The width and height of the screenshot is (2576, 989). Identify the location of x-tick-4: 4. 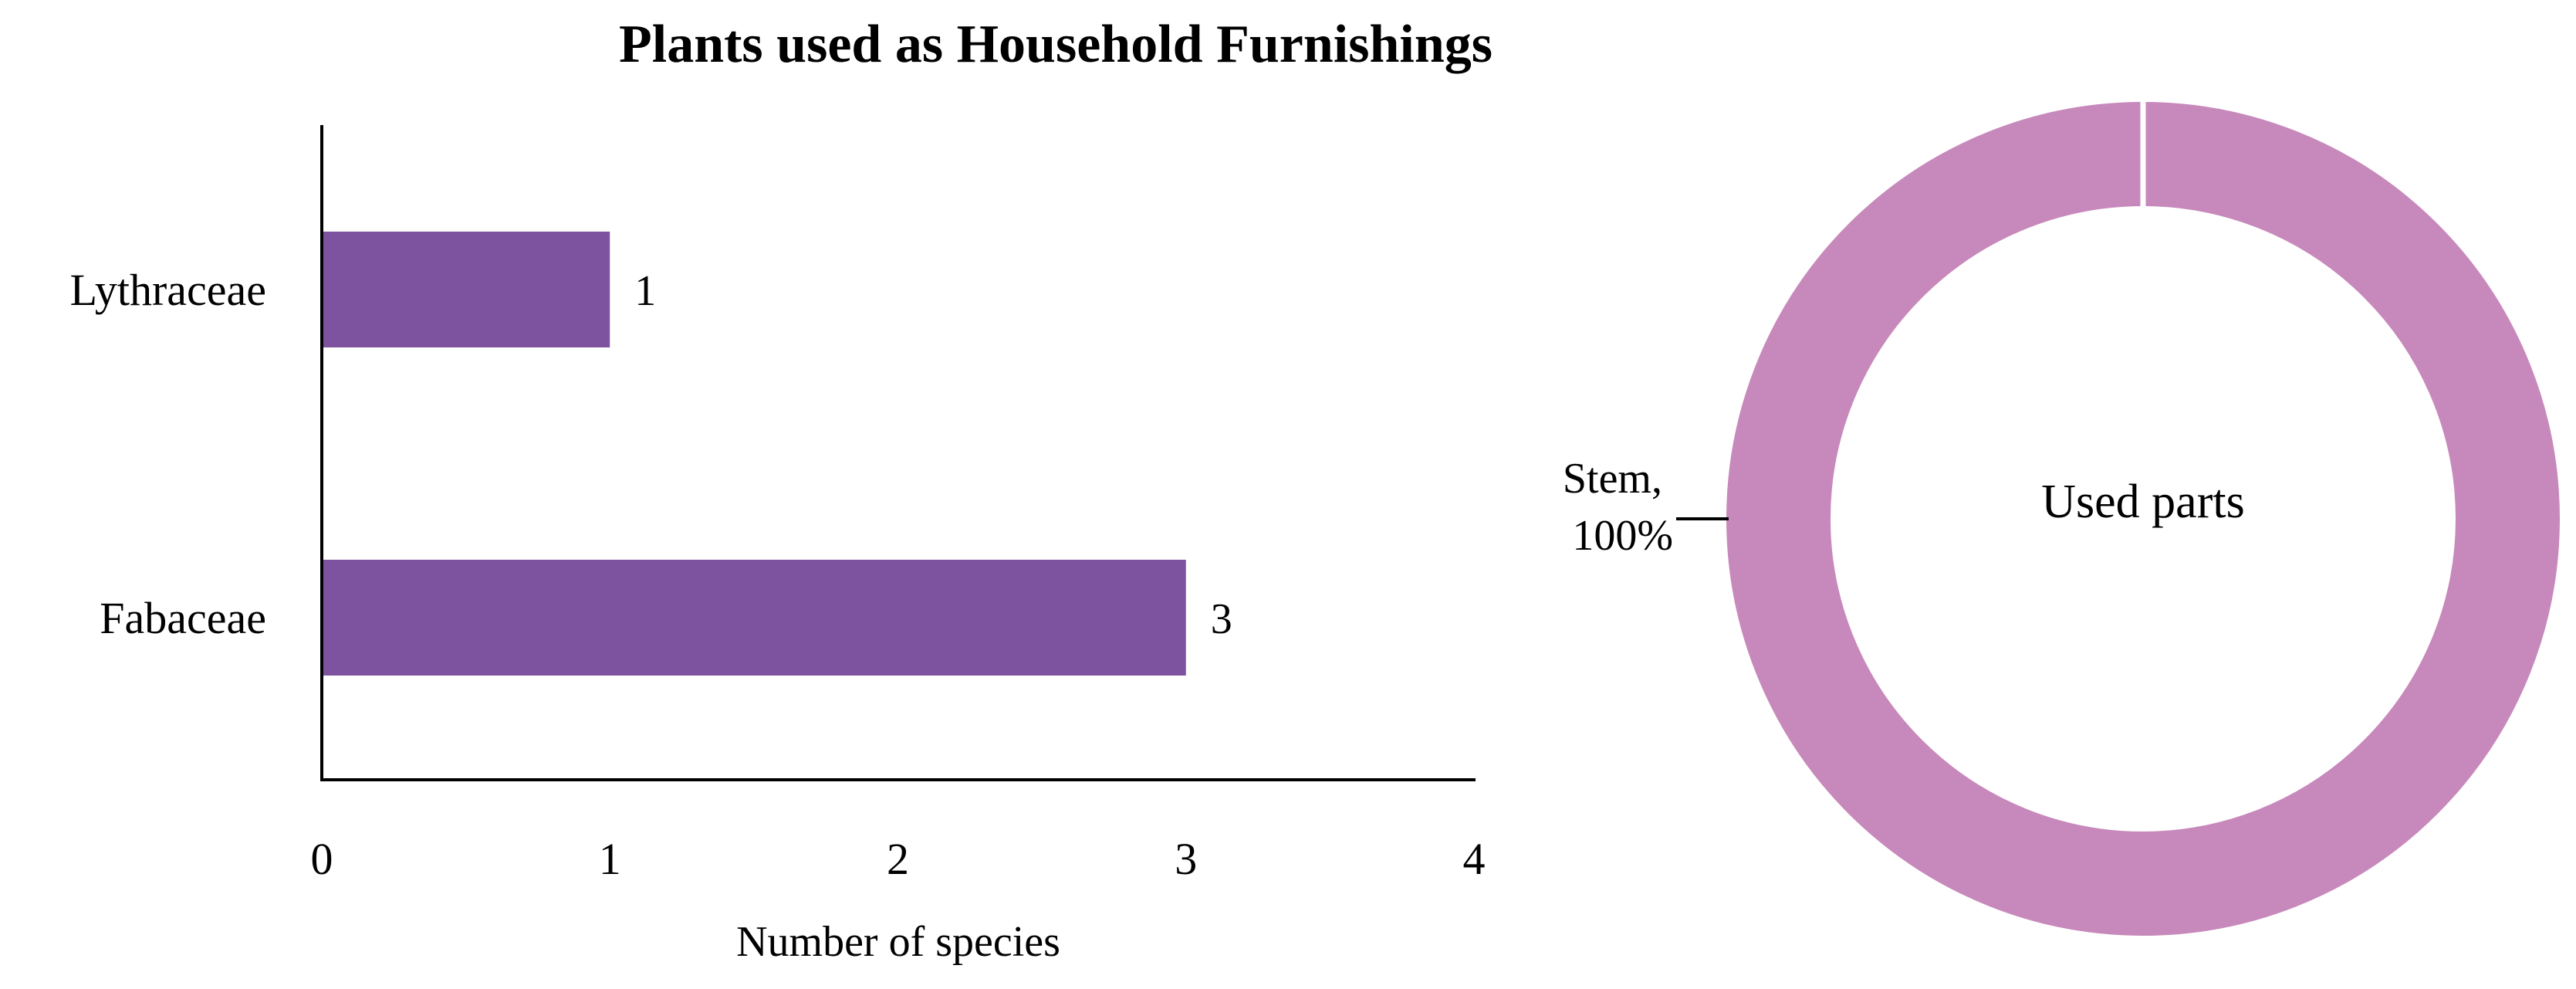
(1474, 859).